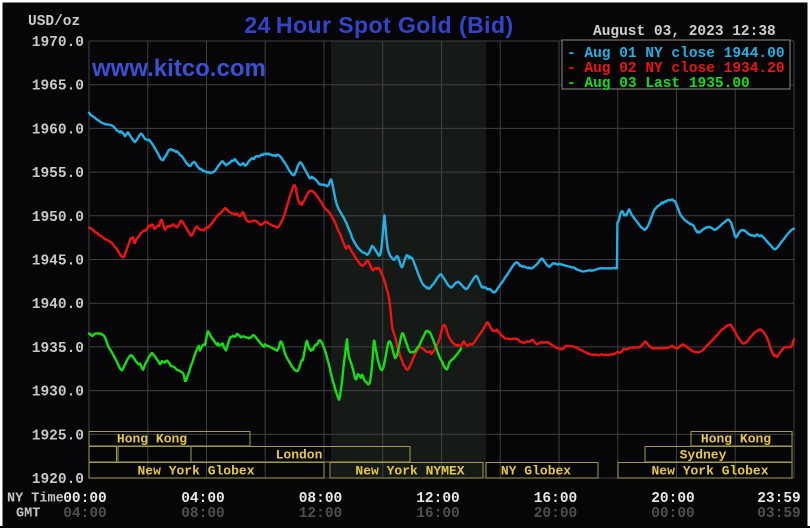 The height and width of the screenshot is (528, 810). What do you see at coordinates (178, 68) in the screenshot?
I see `svg-text: www.kitco.com` at bounding box center [178, 68].